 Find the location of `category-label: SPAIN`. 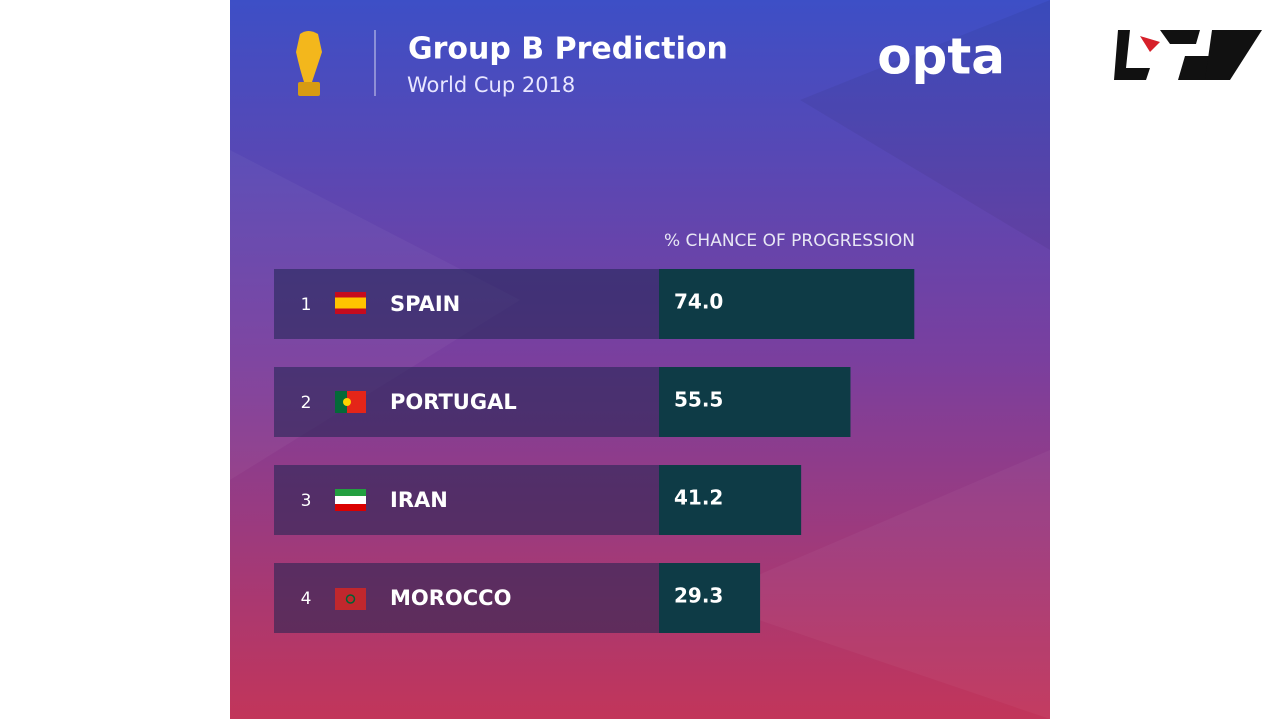

category-label: SPAIN is located at coordinates (425, 304).